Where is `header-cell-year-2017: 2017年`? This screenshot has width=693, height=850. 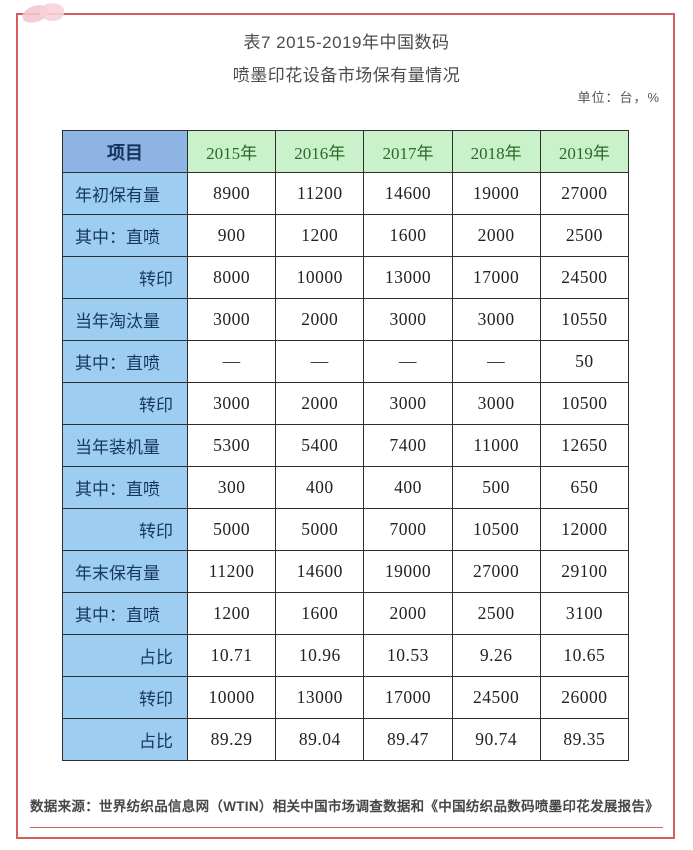 header-cell-year-2017: 2017年 is located at coordinates (408, 151).